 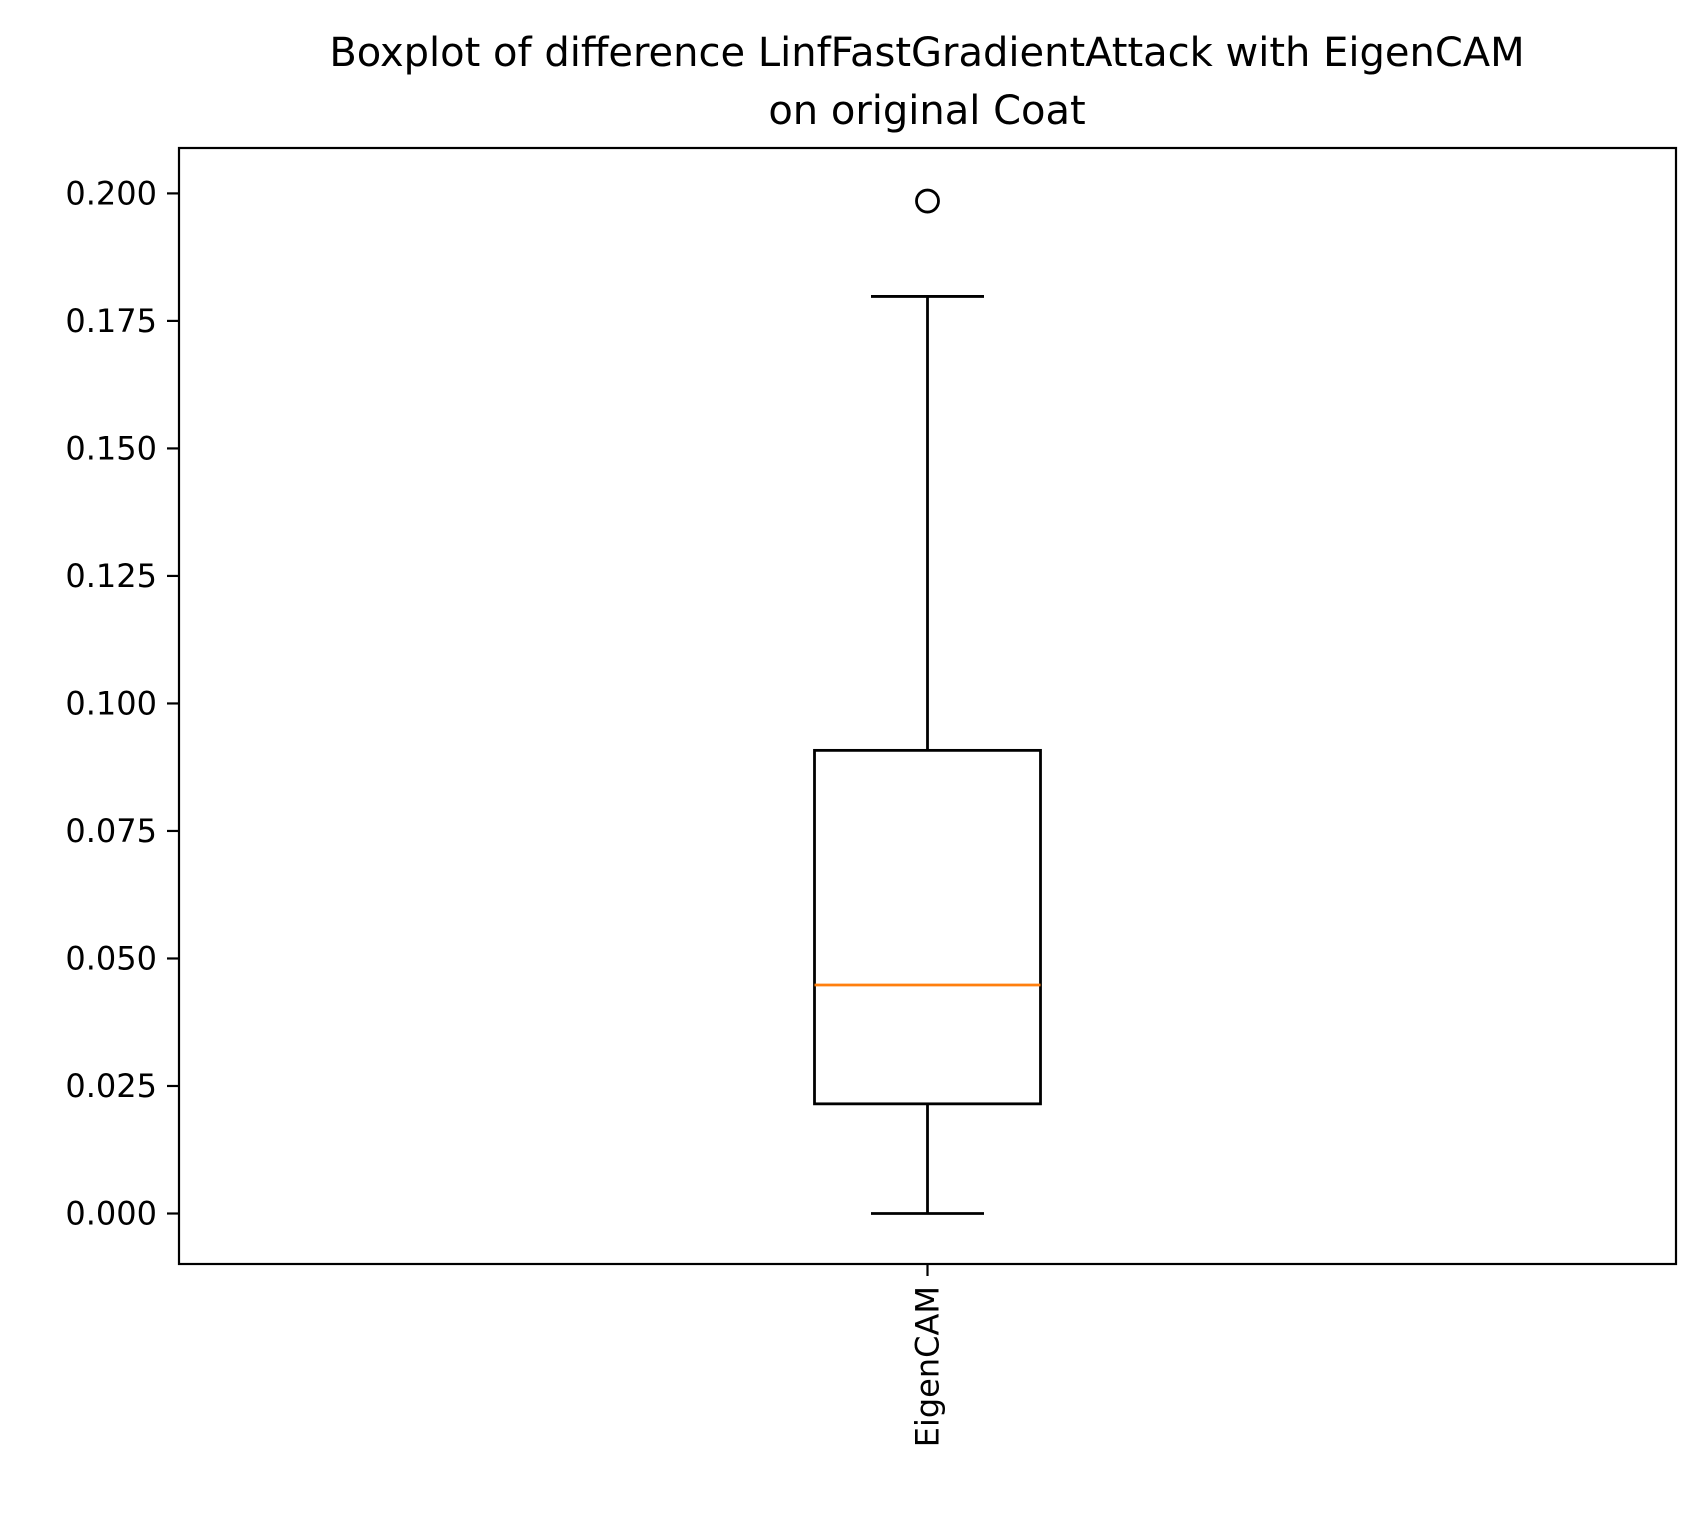 What do you see at coordinates (926, 111) in the screenshot?
I see `chart-title-line-2: on original Coat` at bounding box center [926, 111].